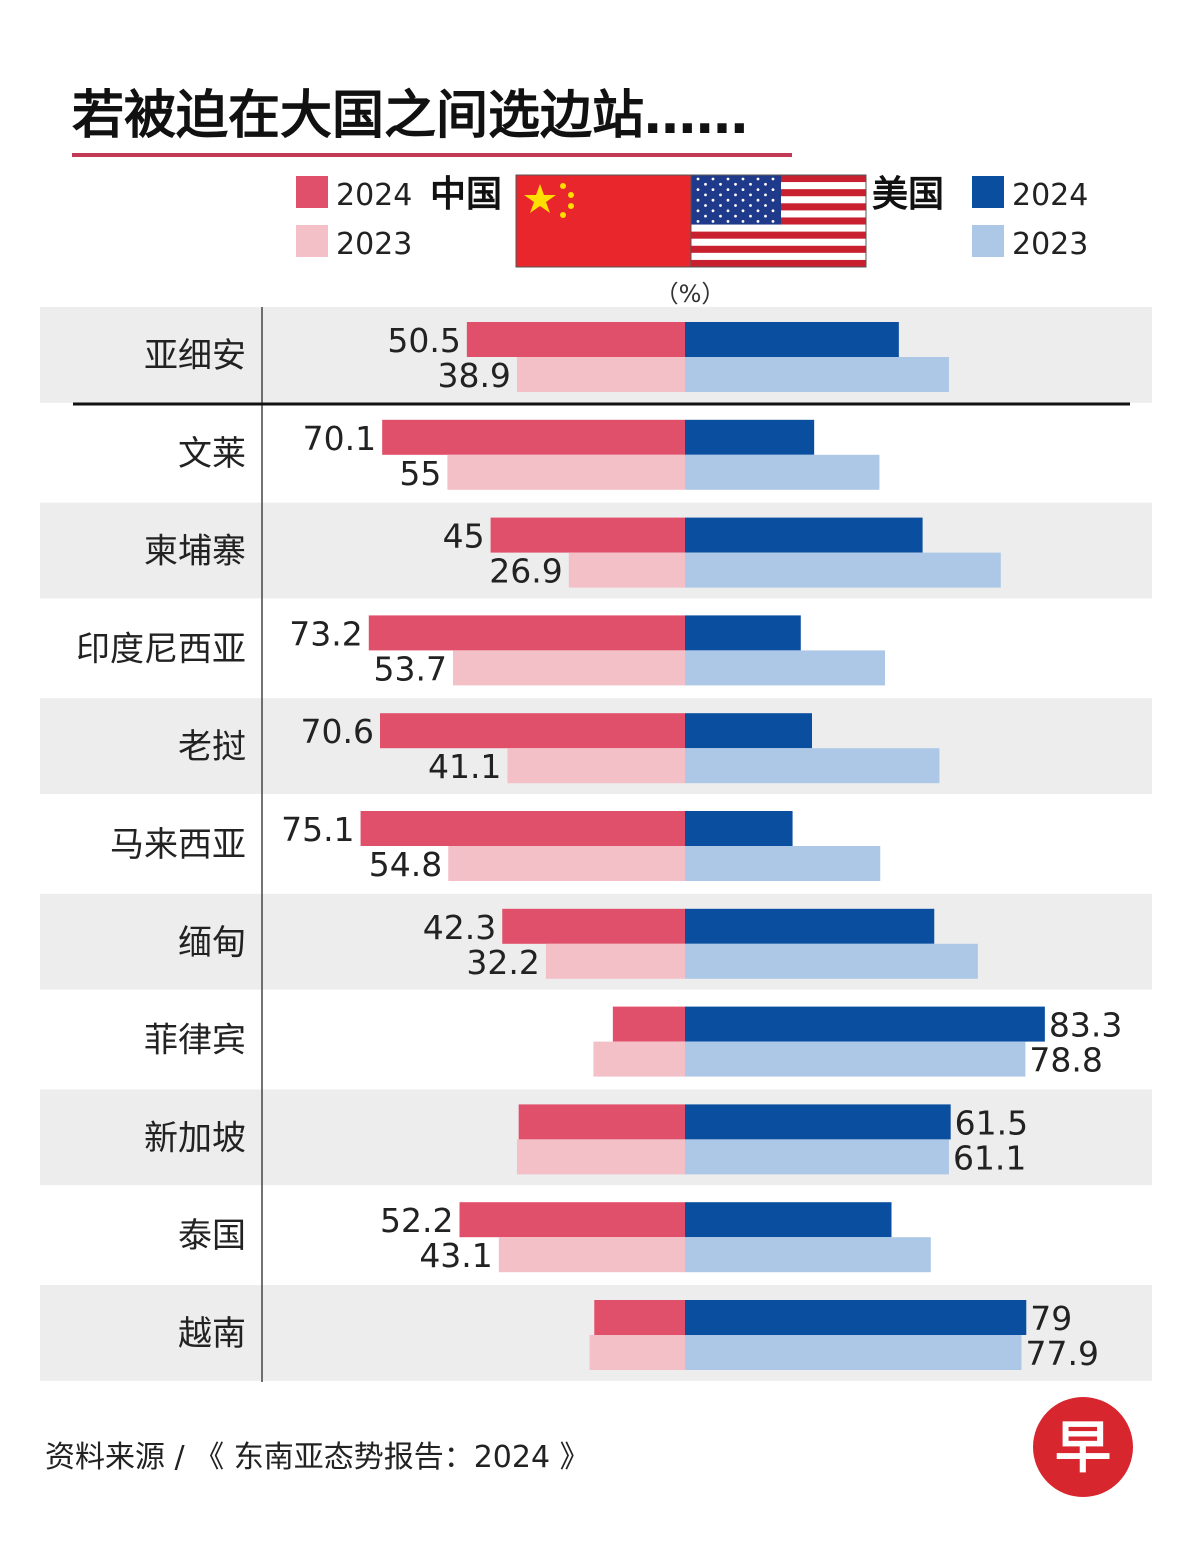 The image size is (1200, 1551). What do you see at coordinates (473, 375) in the screenshot?
I see `data-label: 38.9` at bounding box center [473, 375].